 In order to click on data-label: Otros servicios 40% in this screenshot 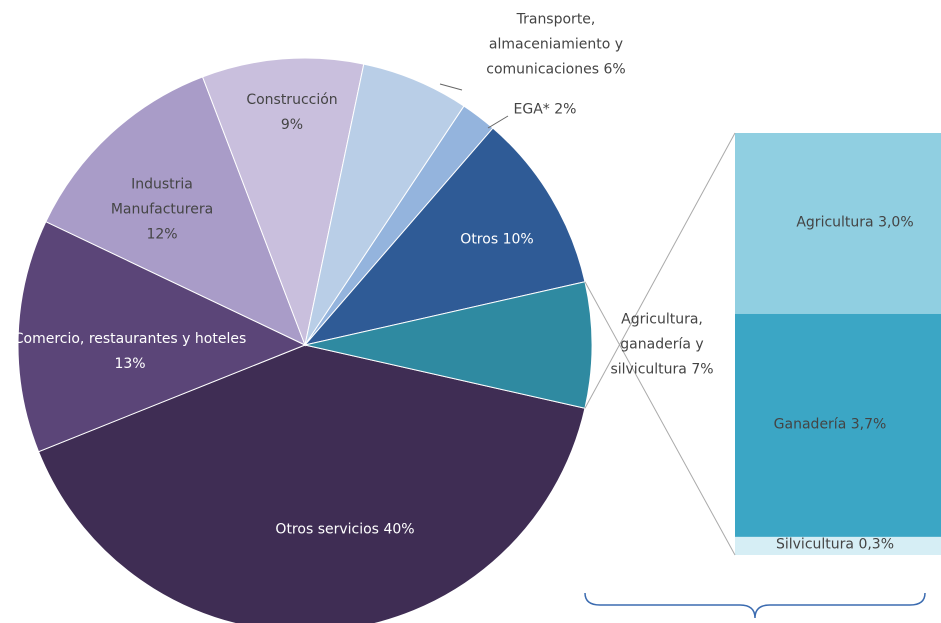, I will do `click(345, 530)`.